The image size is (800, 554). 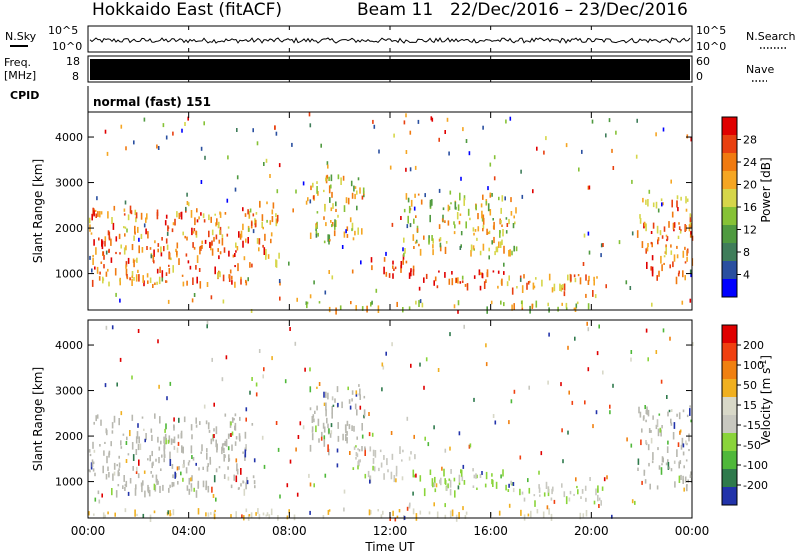 I want to click on noise-left-tick-top: 10^5, so click(x=63, y=30).